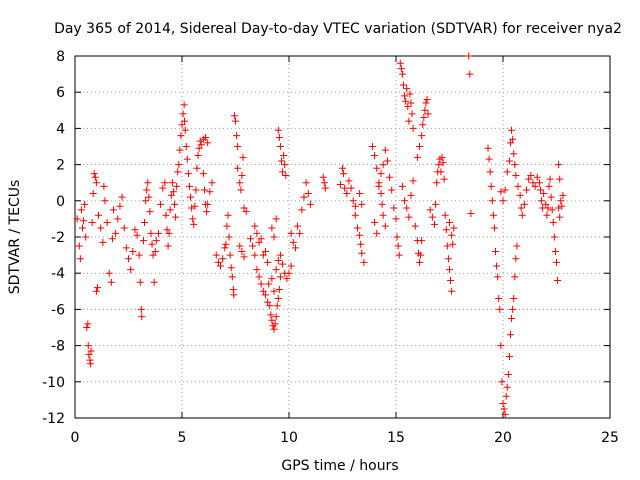 Image resolution: width=640 pixels, height=480 pixels. I want to click on y-tick-label: -10, so click(53, 383).